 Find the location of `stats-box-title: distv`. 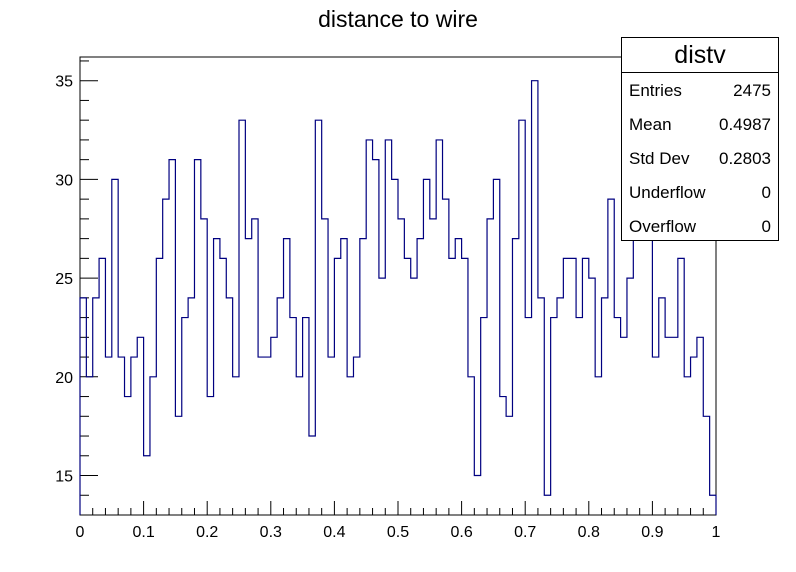

stats-box-title: distv is located at coordinates (700, 55).